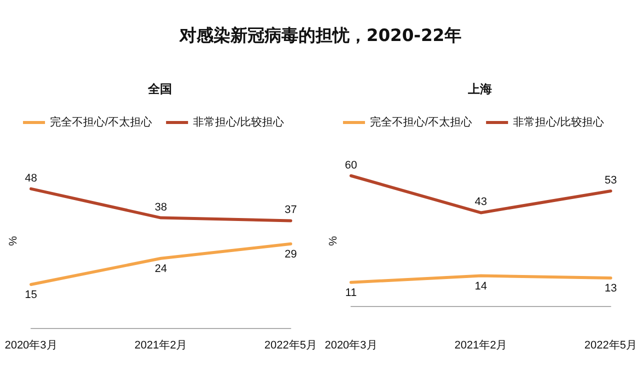  What do you see at coordinates (479, 89) in the screenshot?
I see `chart-subtitle: 上海` at bounding box center [479, 89].